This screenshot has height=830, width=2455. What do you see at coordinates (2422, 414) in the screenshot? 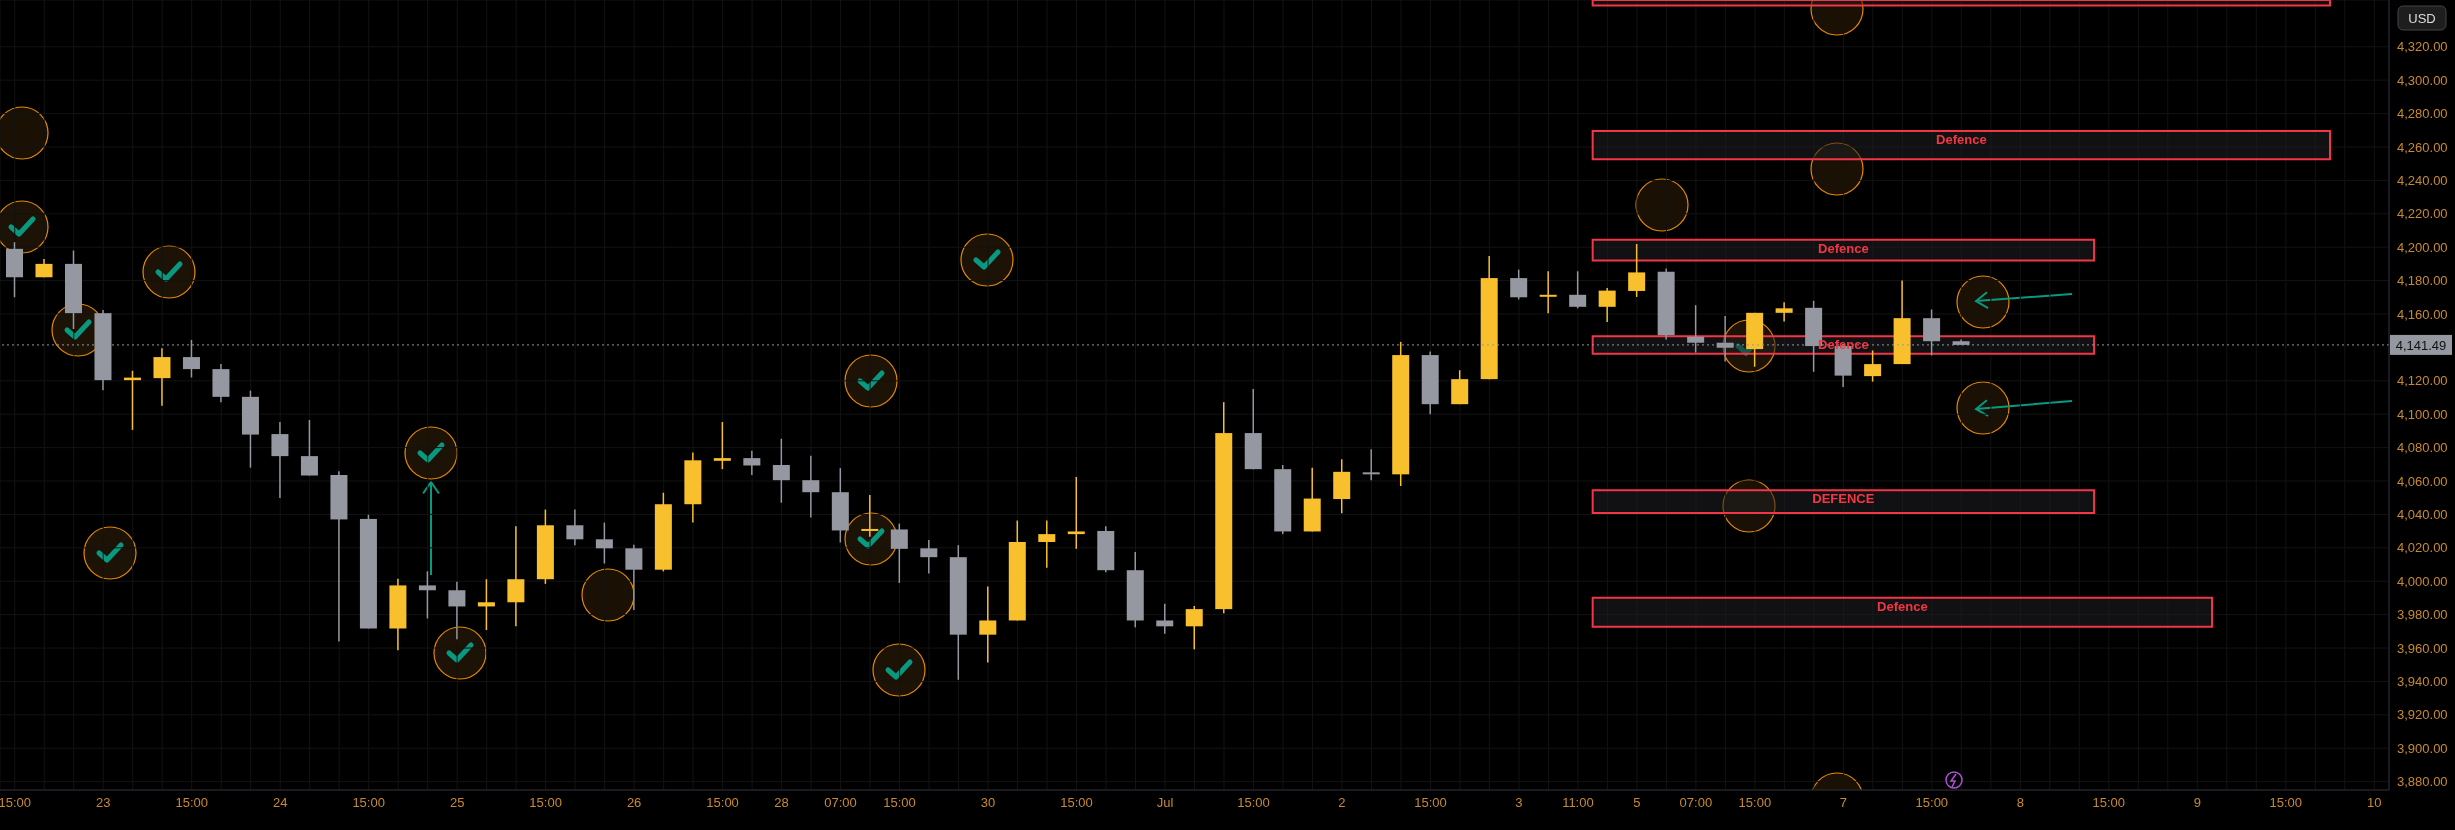
I see `y-tick-label: 4,100.00` at bounding box center [2422, 414].